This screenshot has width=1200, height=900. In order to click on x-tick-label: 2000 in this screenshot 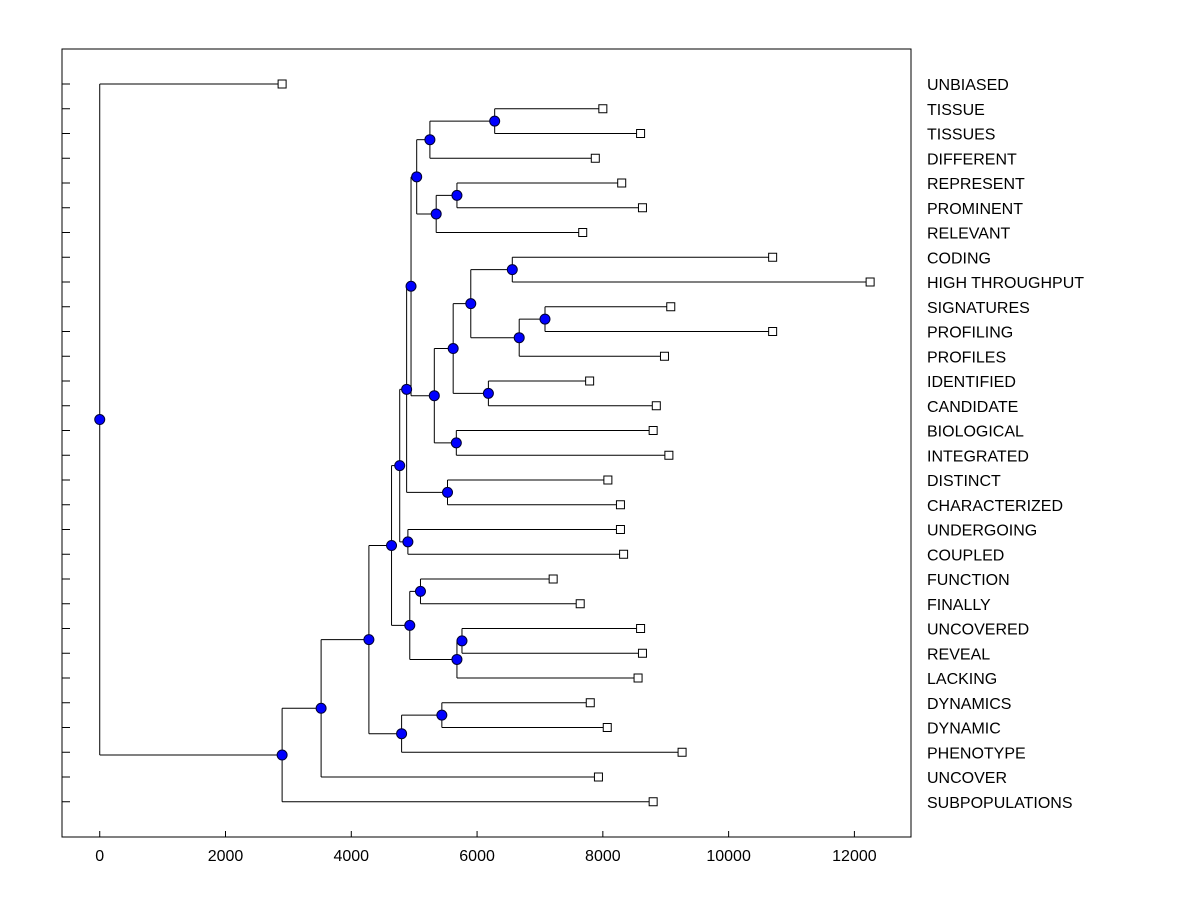, I will do `click(226, 856)`.